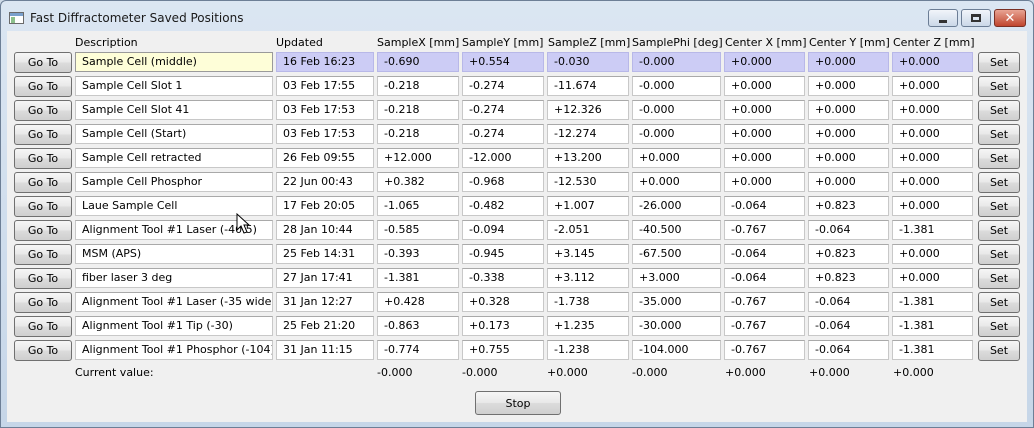 This screenshot has width=1034, height=428. I want to click on description-field: Alignment Tool #1 Laser (-35 wide f, so click(174, 302).